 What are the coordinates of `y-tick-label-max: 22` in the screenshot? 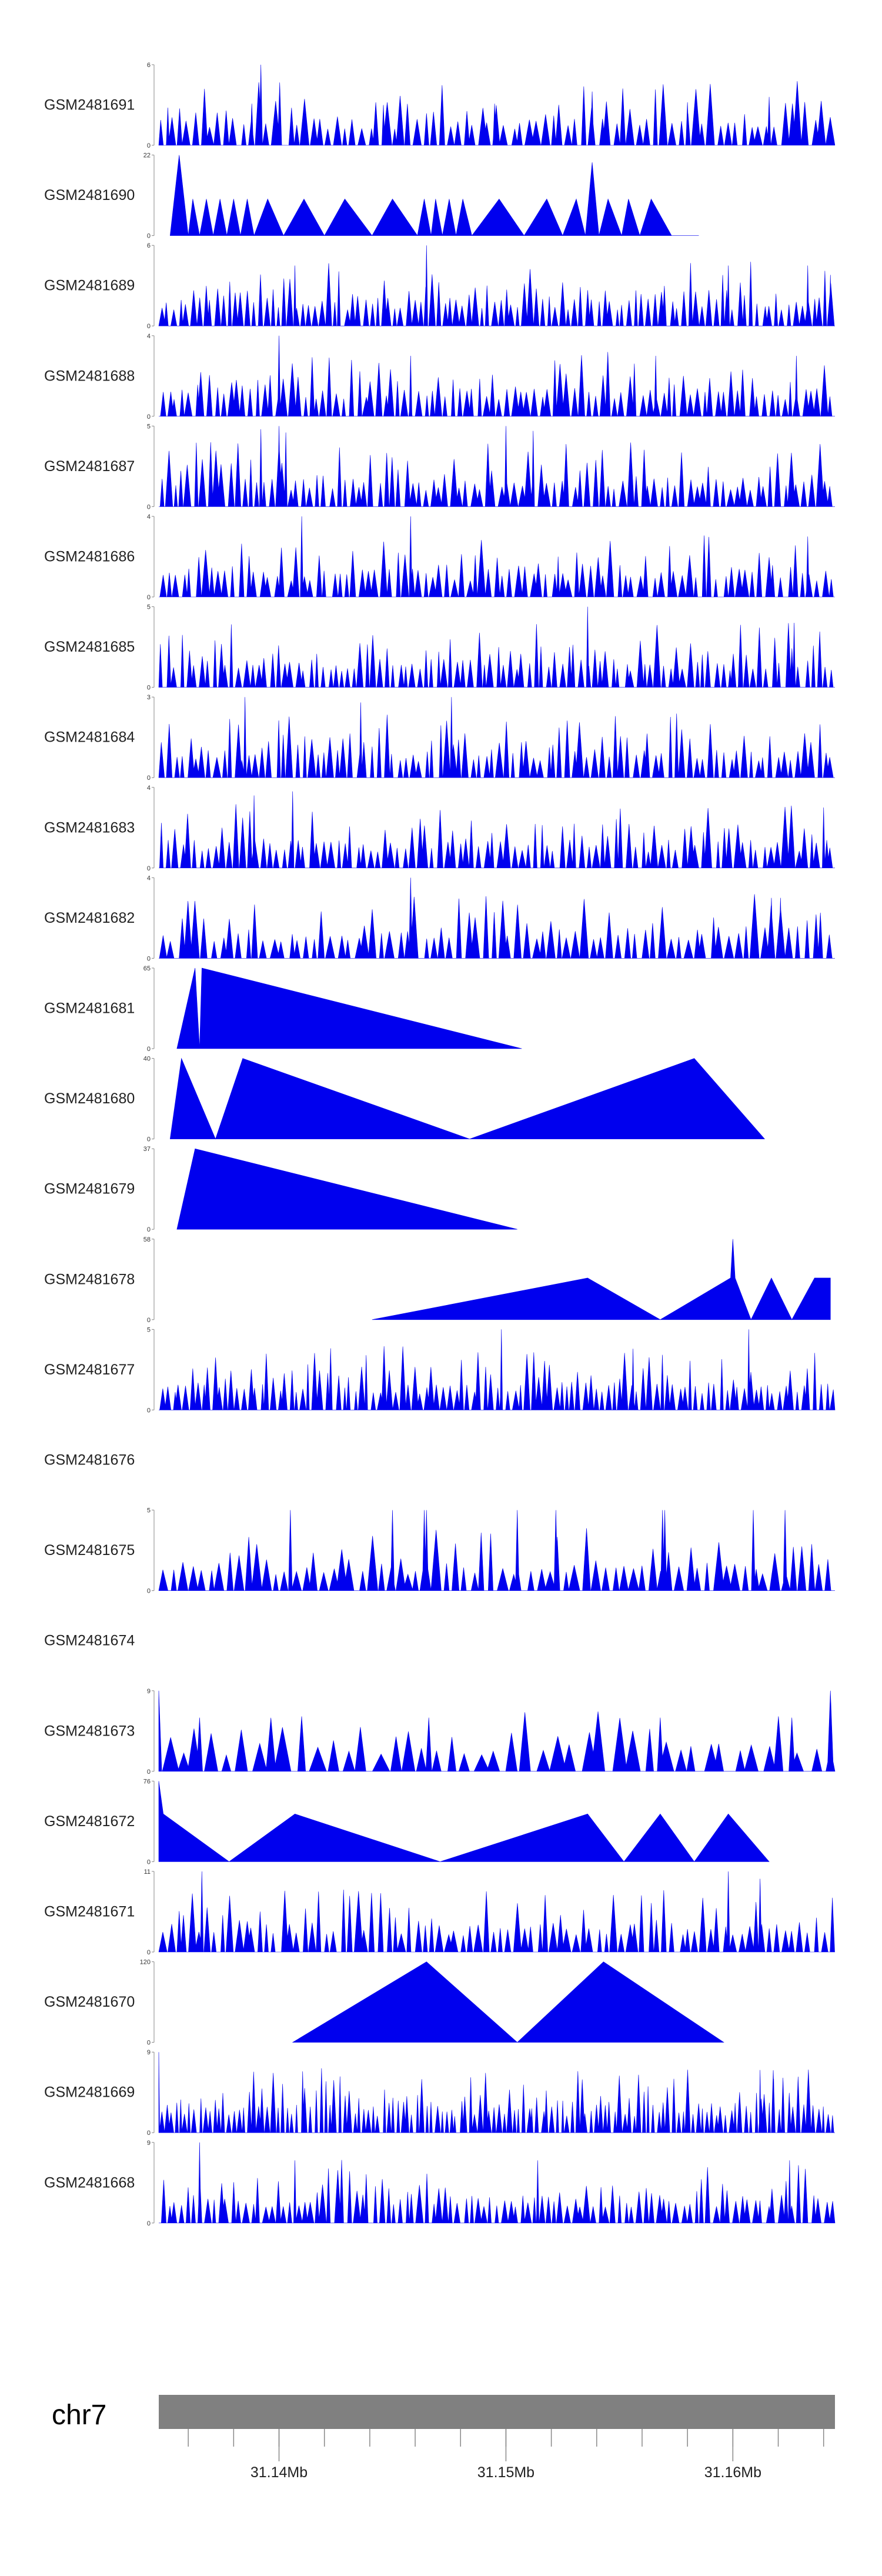 It's located at (147, 155).